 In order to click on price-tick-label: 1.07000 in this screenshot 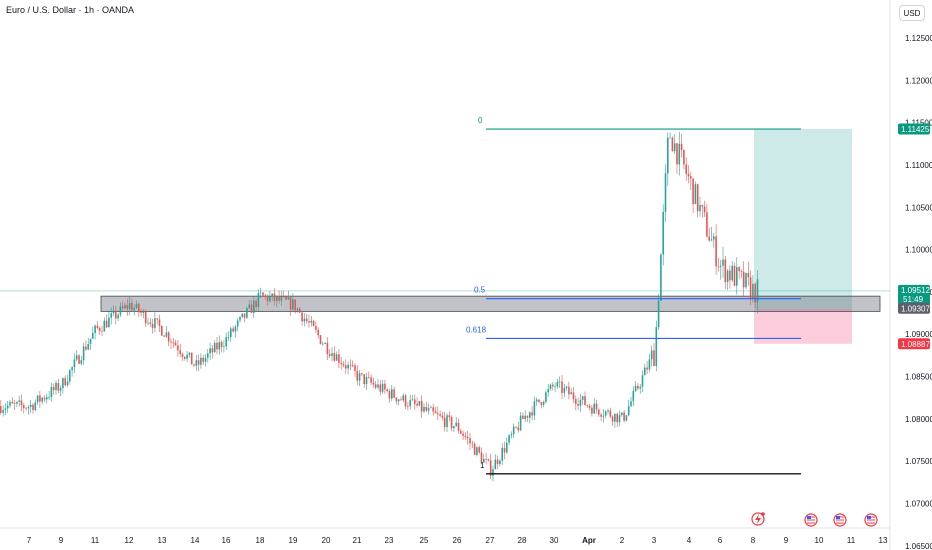, I will do `click(918, 503)`.